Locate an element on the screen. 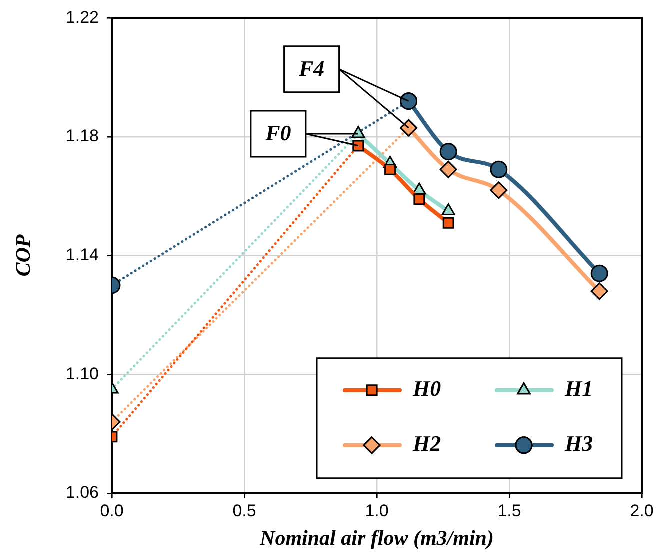 Image resolution: width=672 pixels, height=560 pixels. legend-label: H3 is located at coordinates (579, 443).